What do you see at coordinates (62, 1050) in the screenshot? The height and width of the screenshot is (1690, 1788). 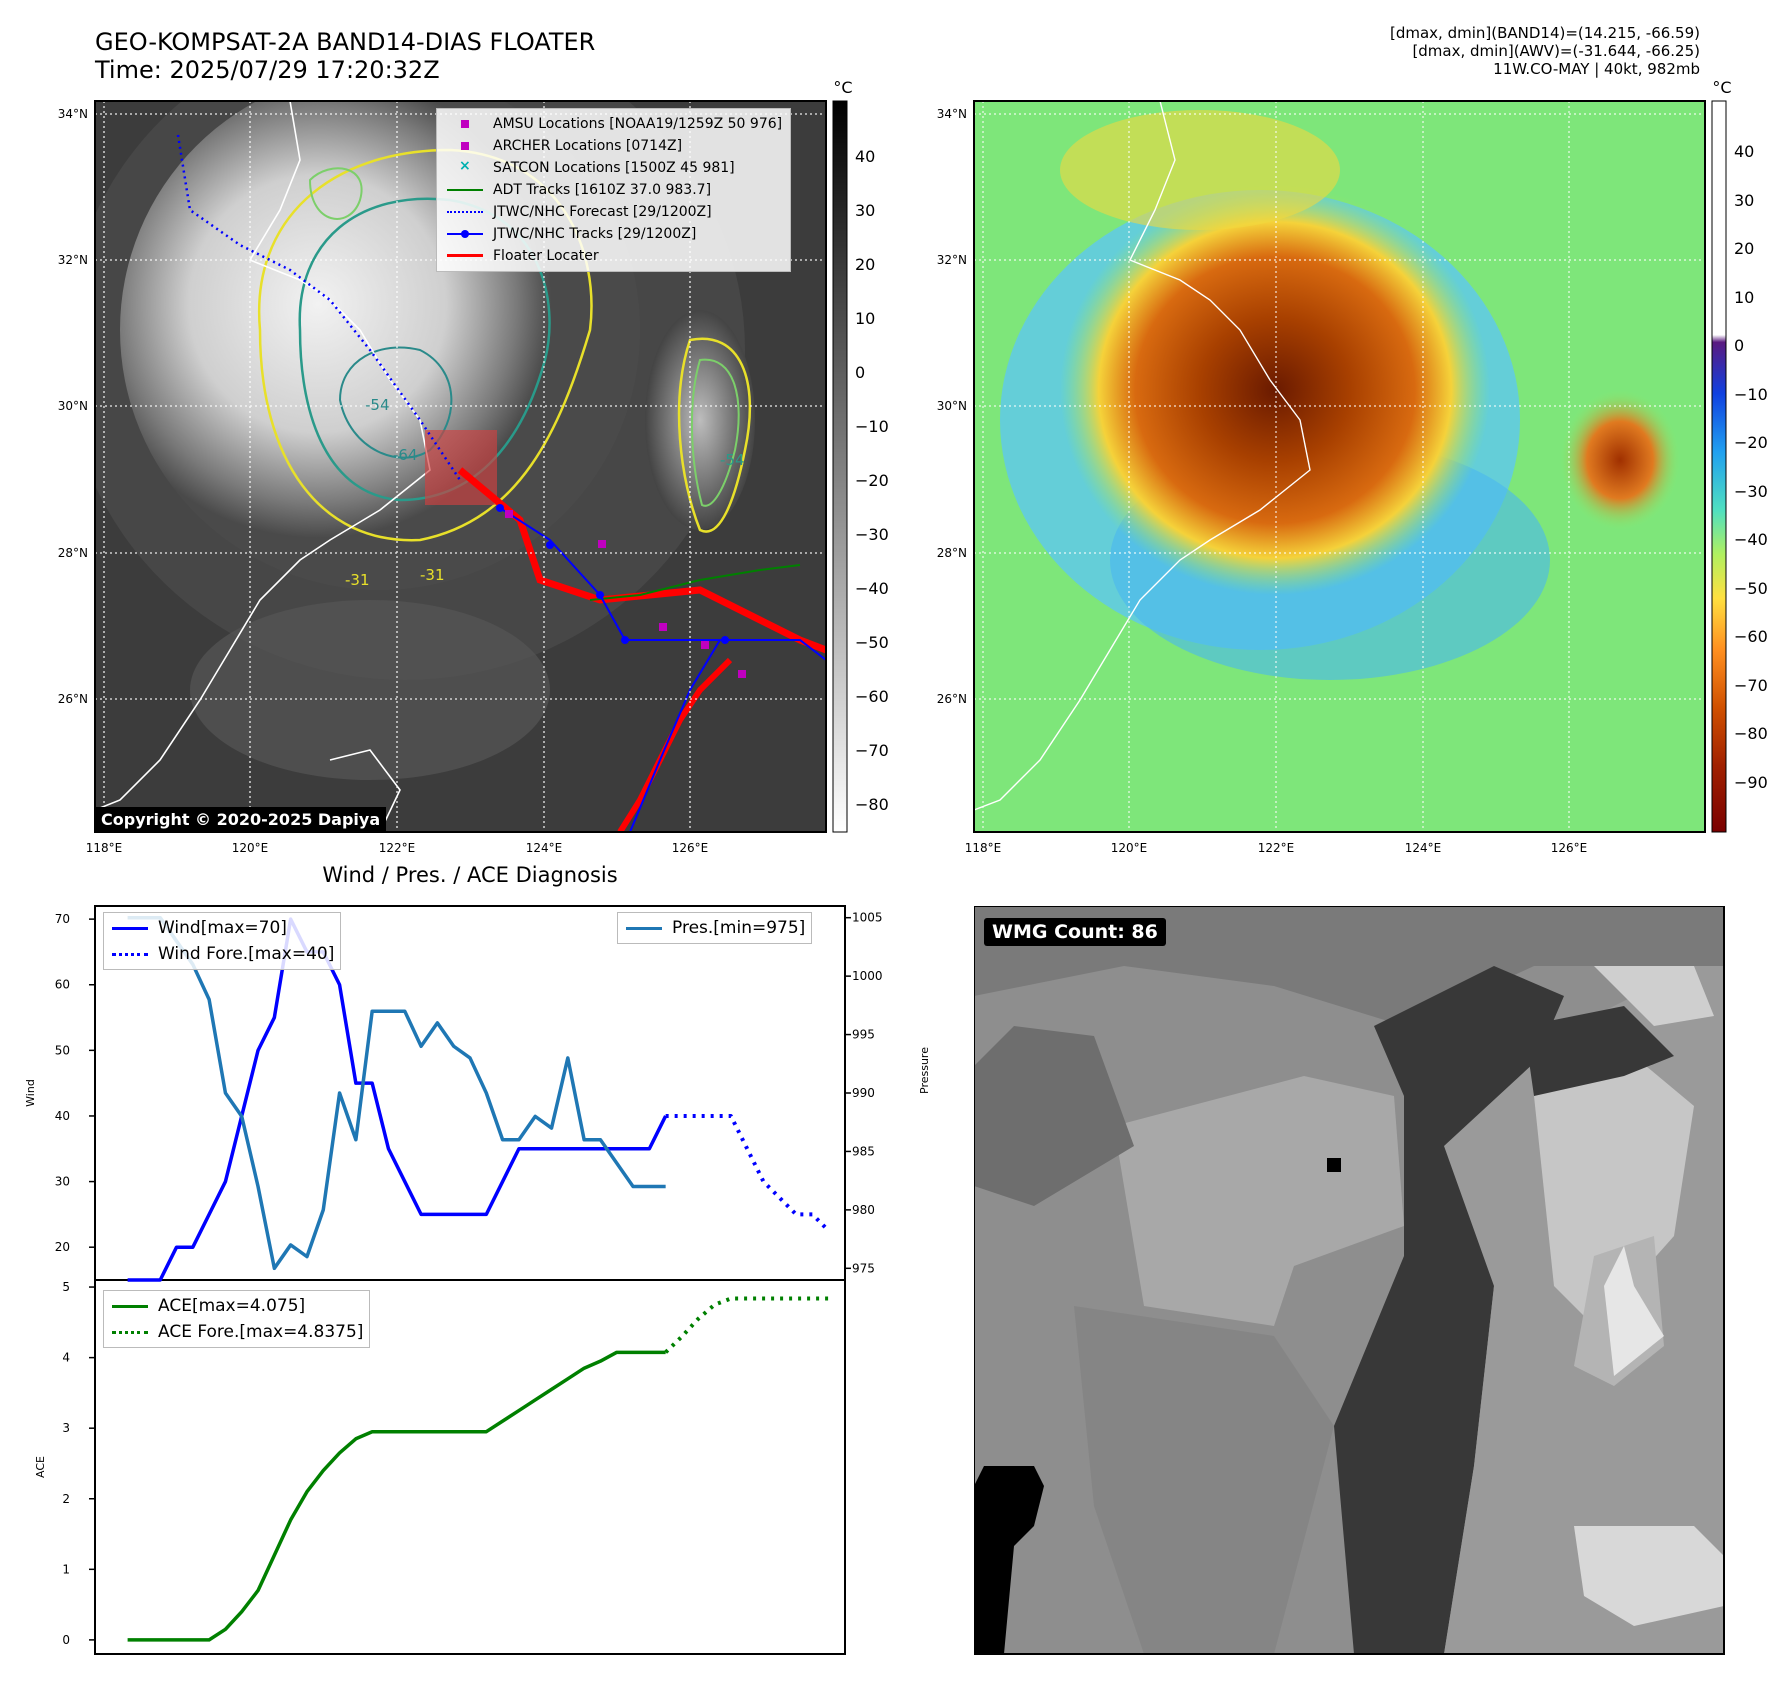 I see `wind-tick-label: 50` at bounding box center [62, 1050].